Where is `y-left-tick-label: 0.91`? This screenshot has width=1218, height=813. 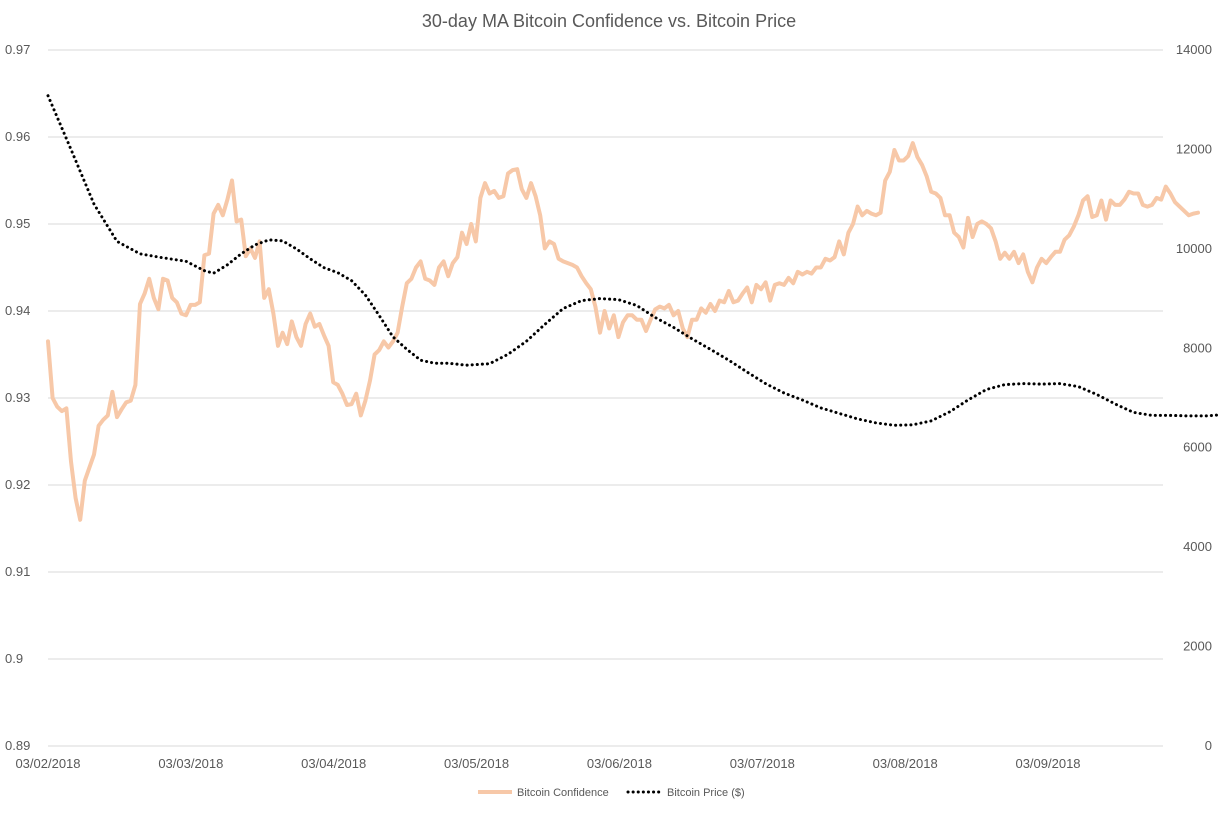
y-left-tick-label: 0.91 is located at coordinates (17, 571).